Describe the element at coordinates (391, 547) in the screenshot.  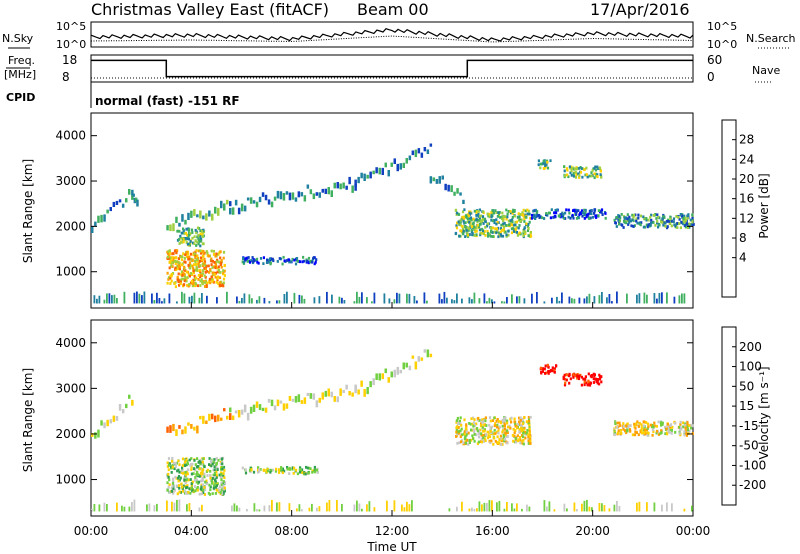
I see `x-axis-label: Time UT` at that location.